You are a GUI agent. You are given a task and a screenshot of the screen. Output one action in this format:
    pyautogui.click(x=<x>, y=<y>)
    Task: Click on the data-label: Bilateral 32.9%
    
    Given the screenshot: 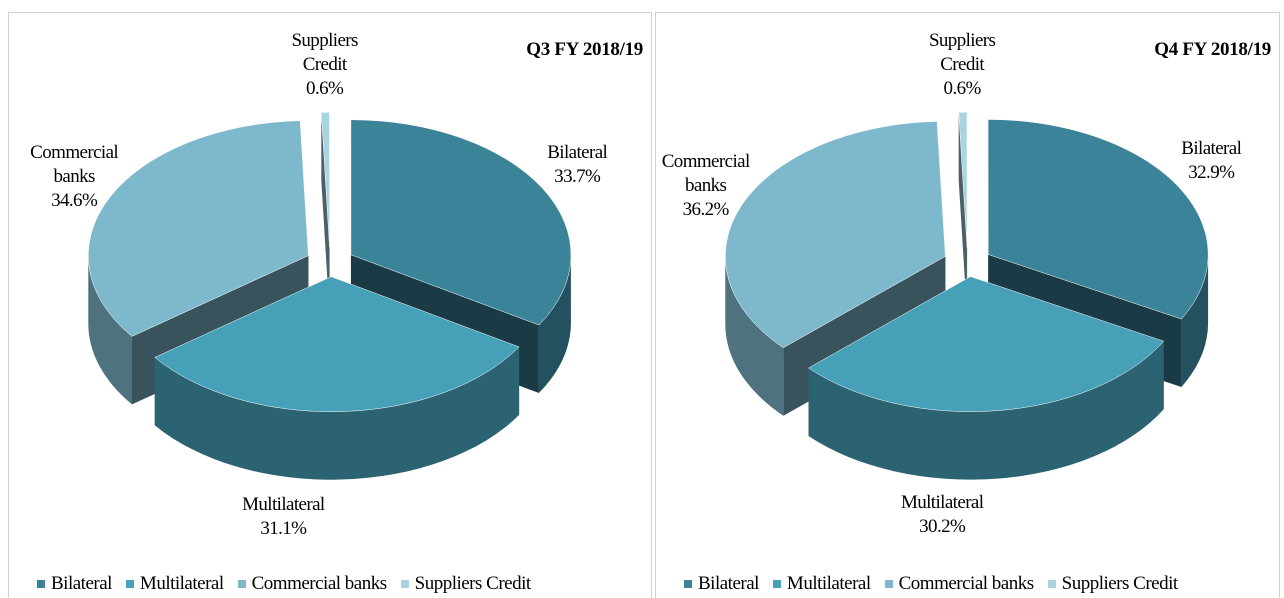 What is the action you would take?
    pyautogui.click(x=1211, y=161)
    